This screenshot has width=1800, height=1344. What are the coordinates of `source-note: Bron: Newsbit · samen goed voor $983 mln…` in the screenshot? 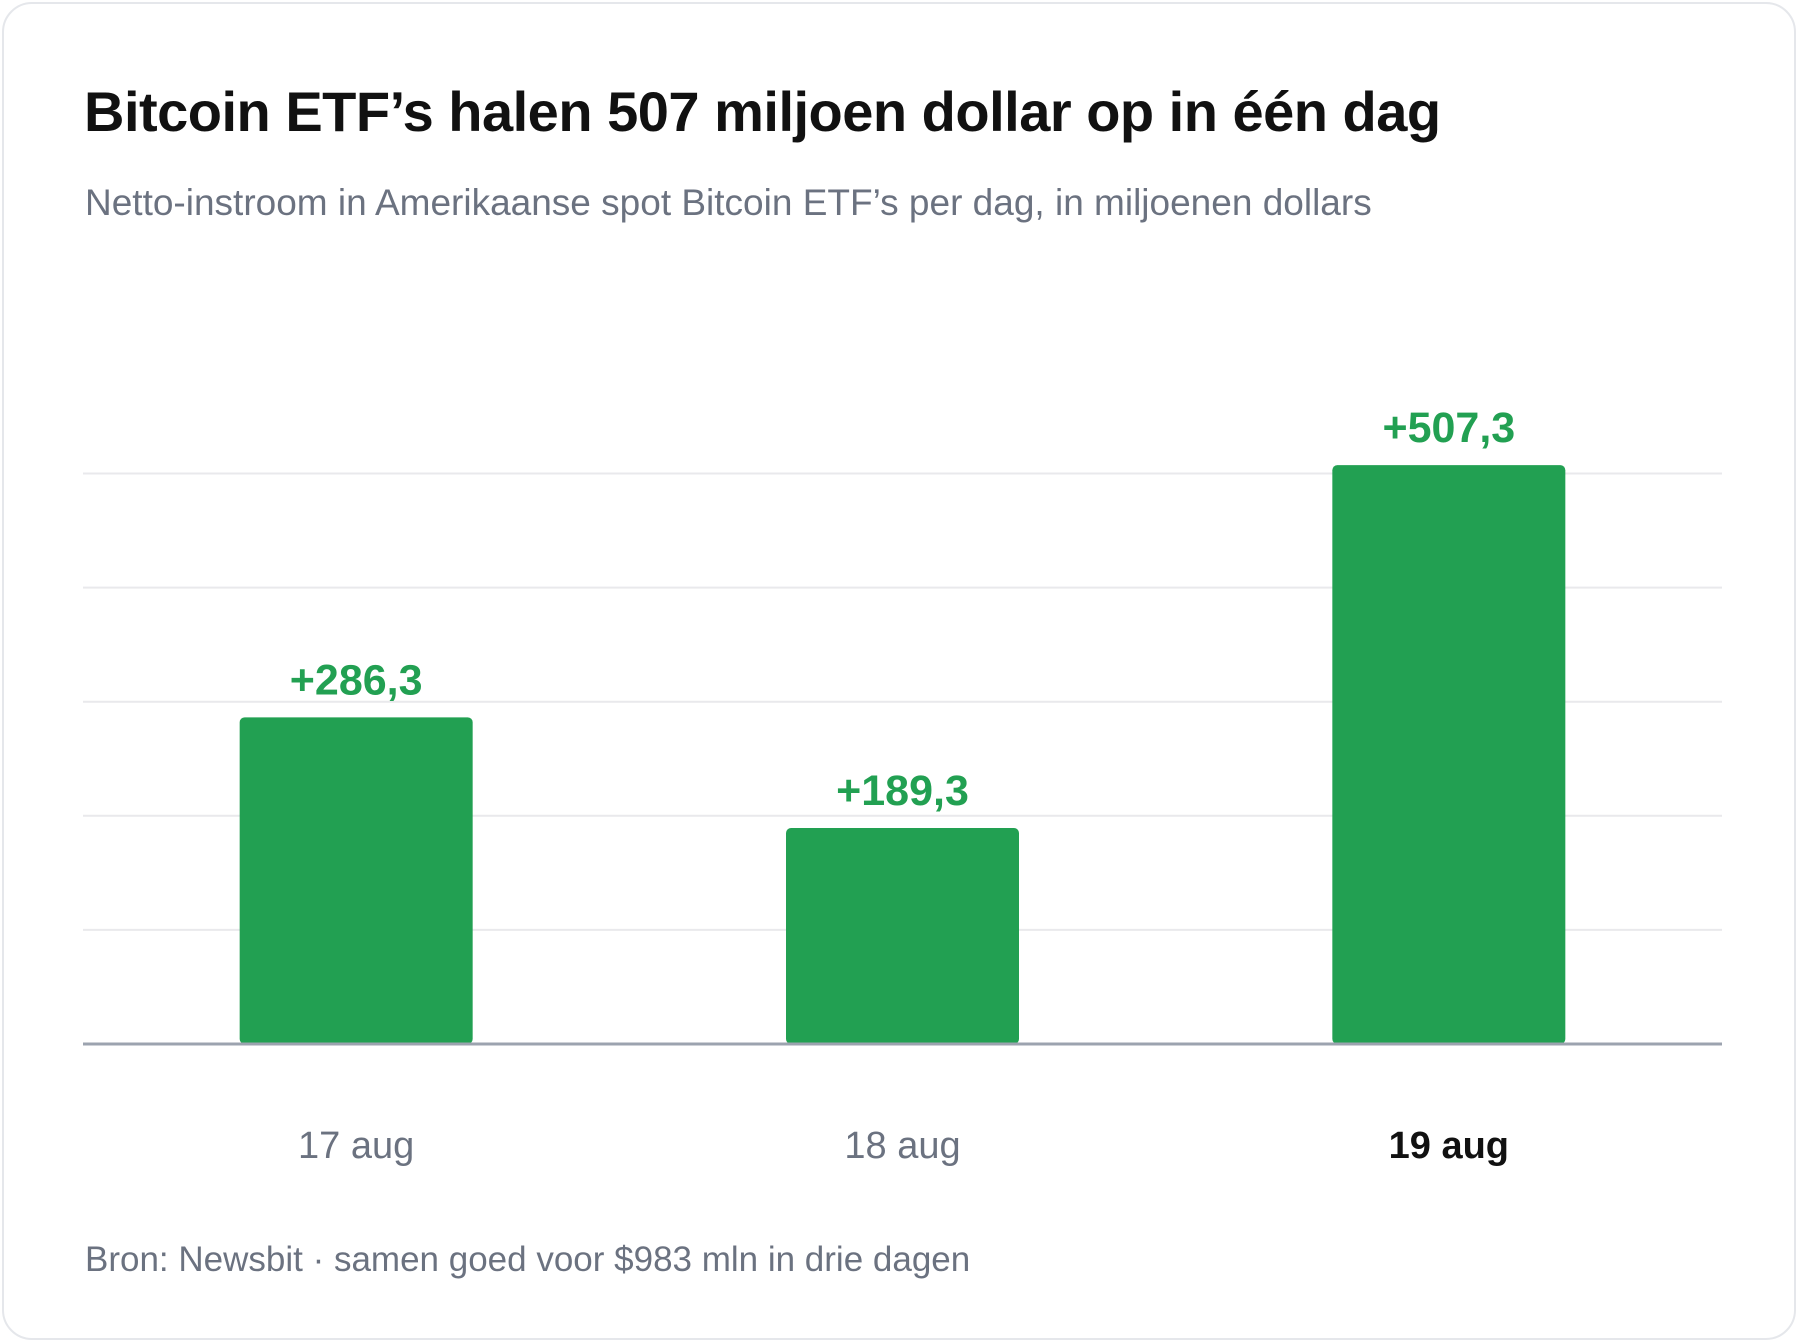 It's located at (528, 1259).